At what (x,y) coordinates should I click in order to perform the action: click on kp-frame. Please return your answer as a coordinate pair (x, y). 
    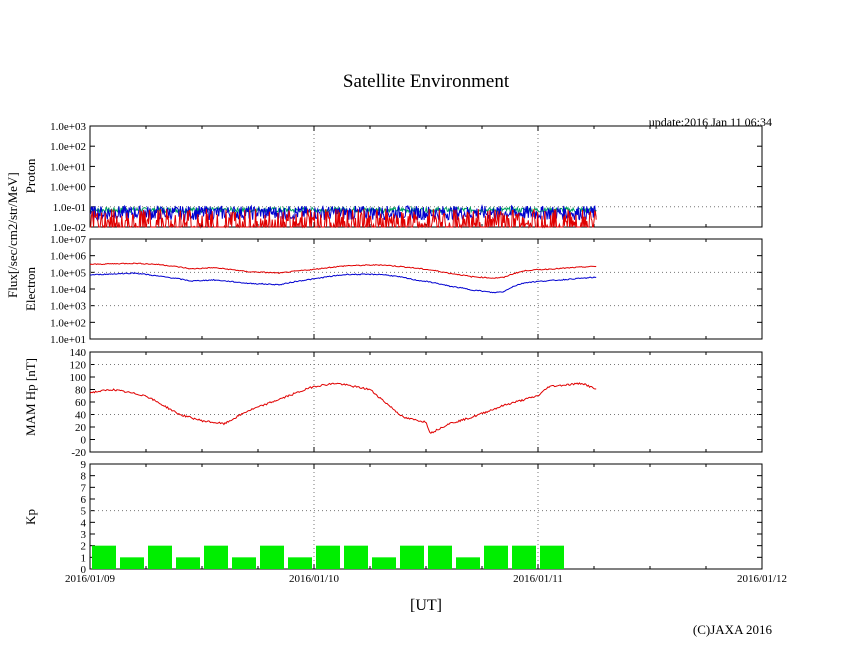
    Looking at the image, I should click on (426, 516).